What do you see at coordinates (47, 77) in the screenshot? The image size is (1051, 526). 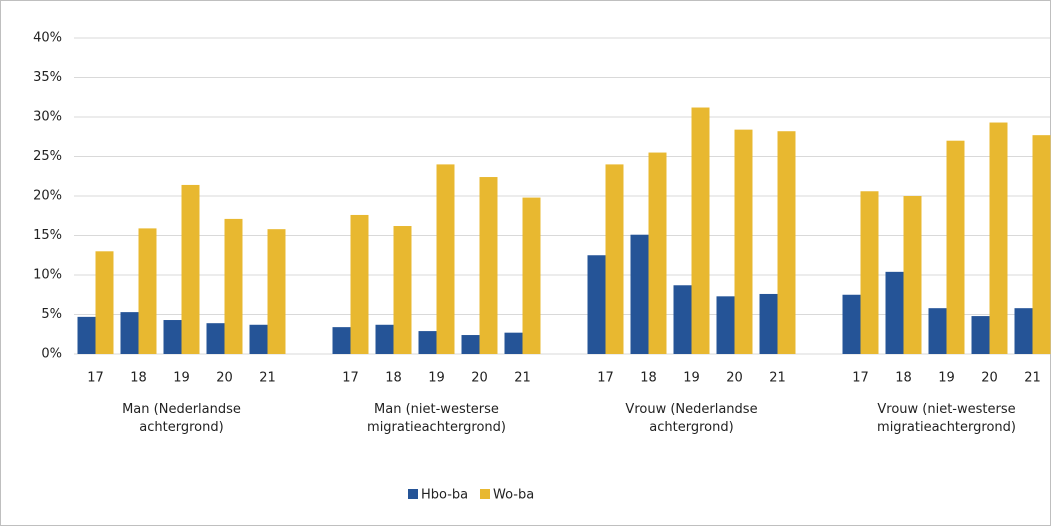 I see `y-tick-label: 35%` at bounding box center [47, 77].